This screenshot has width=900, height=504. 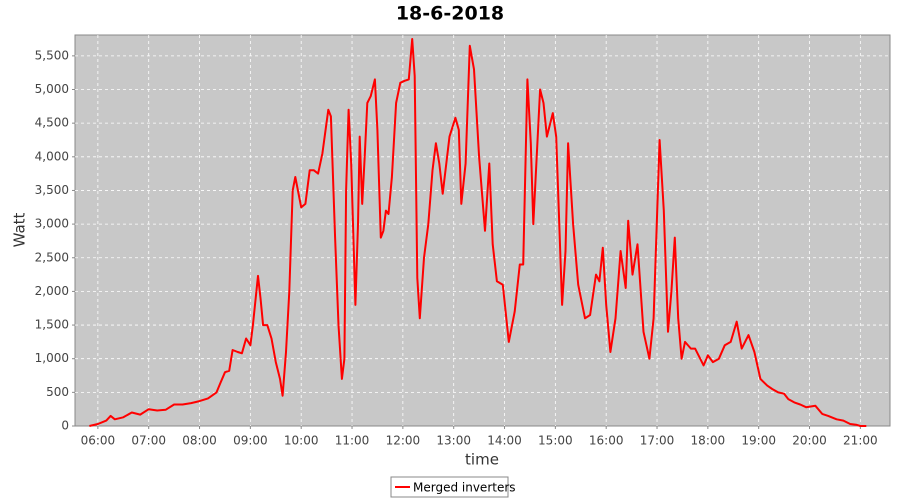 What do you see at coordinates (555, 441) in the screenshot?
I see `x-tick-label: 15:00` at bounding box center [555, 441].